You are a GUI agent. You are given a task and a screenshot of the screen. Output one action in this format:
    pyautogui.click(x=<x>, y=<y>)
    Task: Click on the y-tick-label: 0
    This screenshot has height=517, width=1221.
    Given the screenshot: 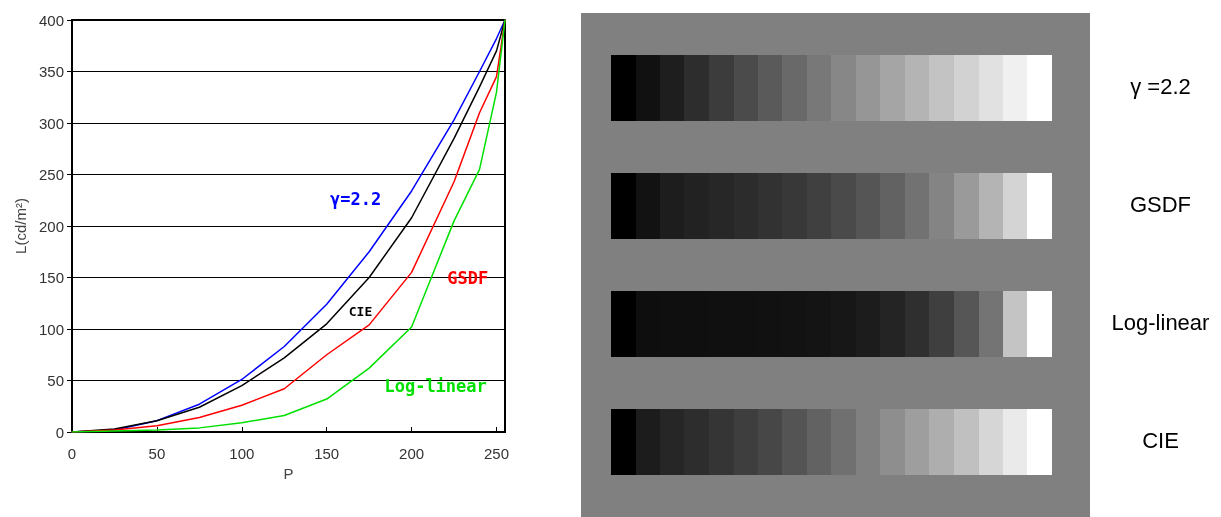 What is the action you would take?
    pyautogui.click(x=59, y=432)
    